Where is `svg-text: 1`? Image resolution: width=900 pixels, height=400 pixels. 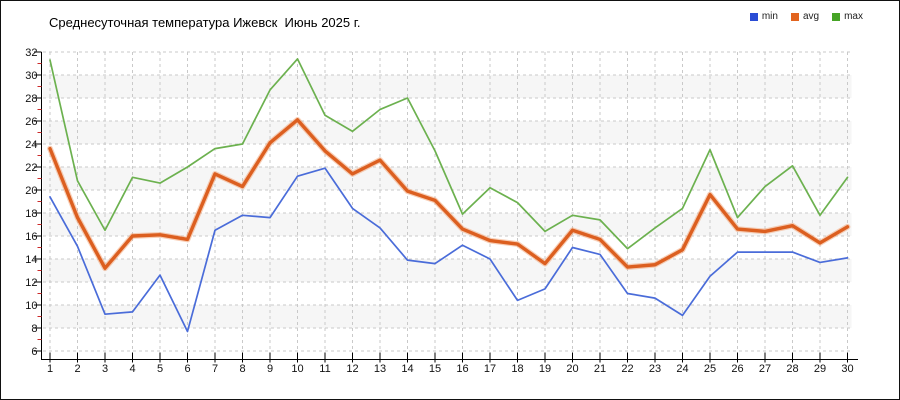
svg-text: 1 is located at coordinates (50, 369).